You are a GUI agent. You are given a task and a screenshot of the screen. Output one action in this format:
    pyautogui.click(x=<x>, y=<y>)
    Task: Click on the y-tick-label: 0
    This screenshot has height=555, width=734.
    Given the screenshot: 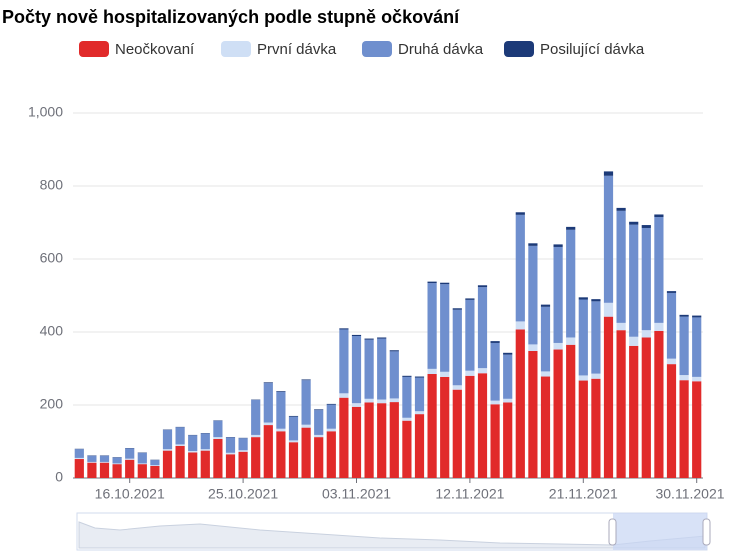 What is the action you would take?
    pyautogui.click(x=59, y=477)
    